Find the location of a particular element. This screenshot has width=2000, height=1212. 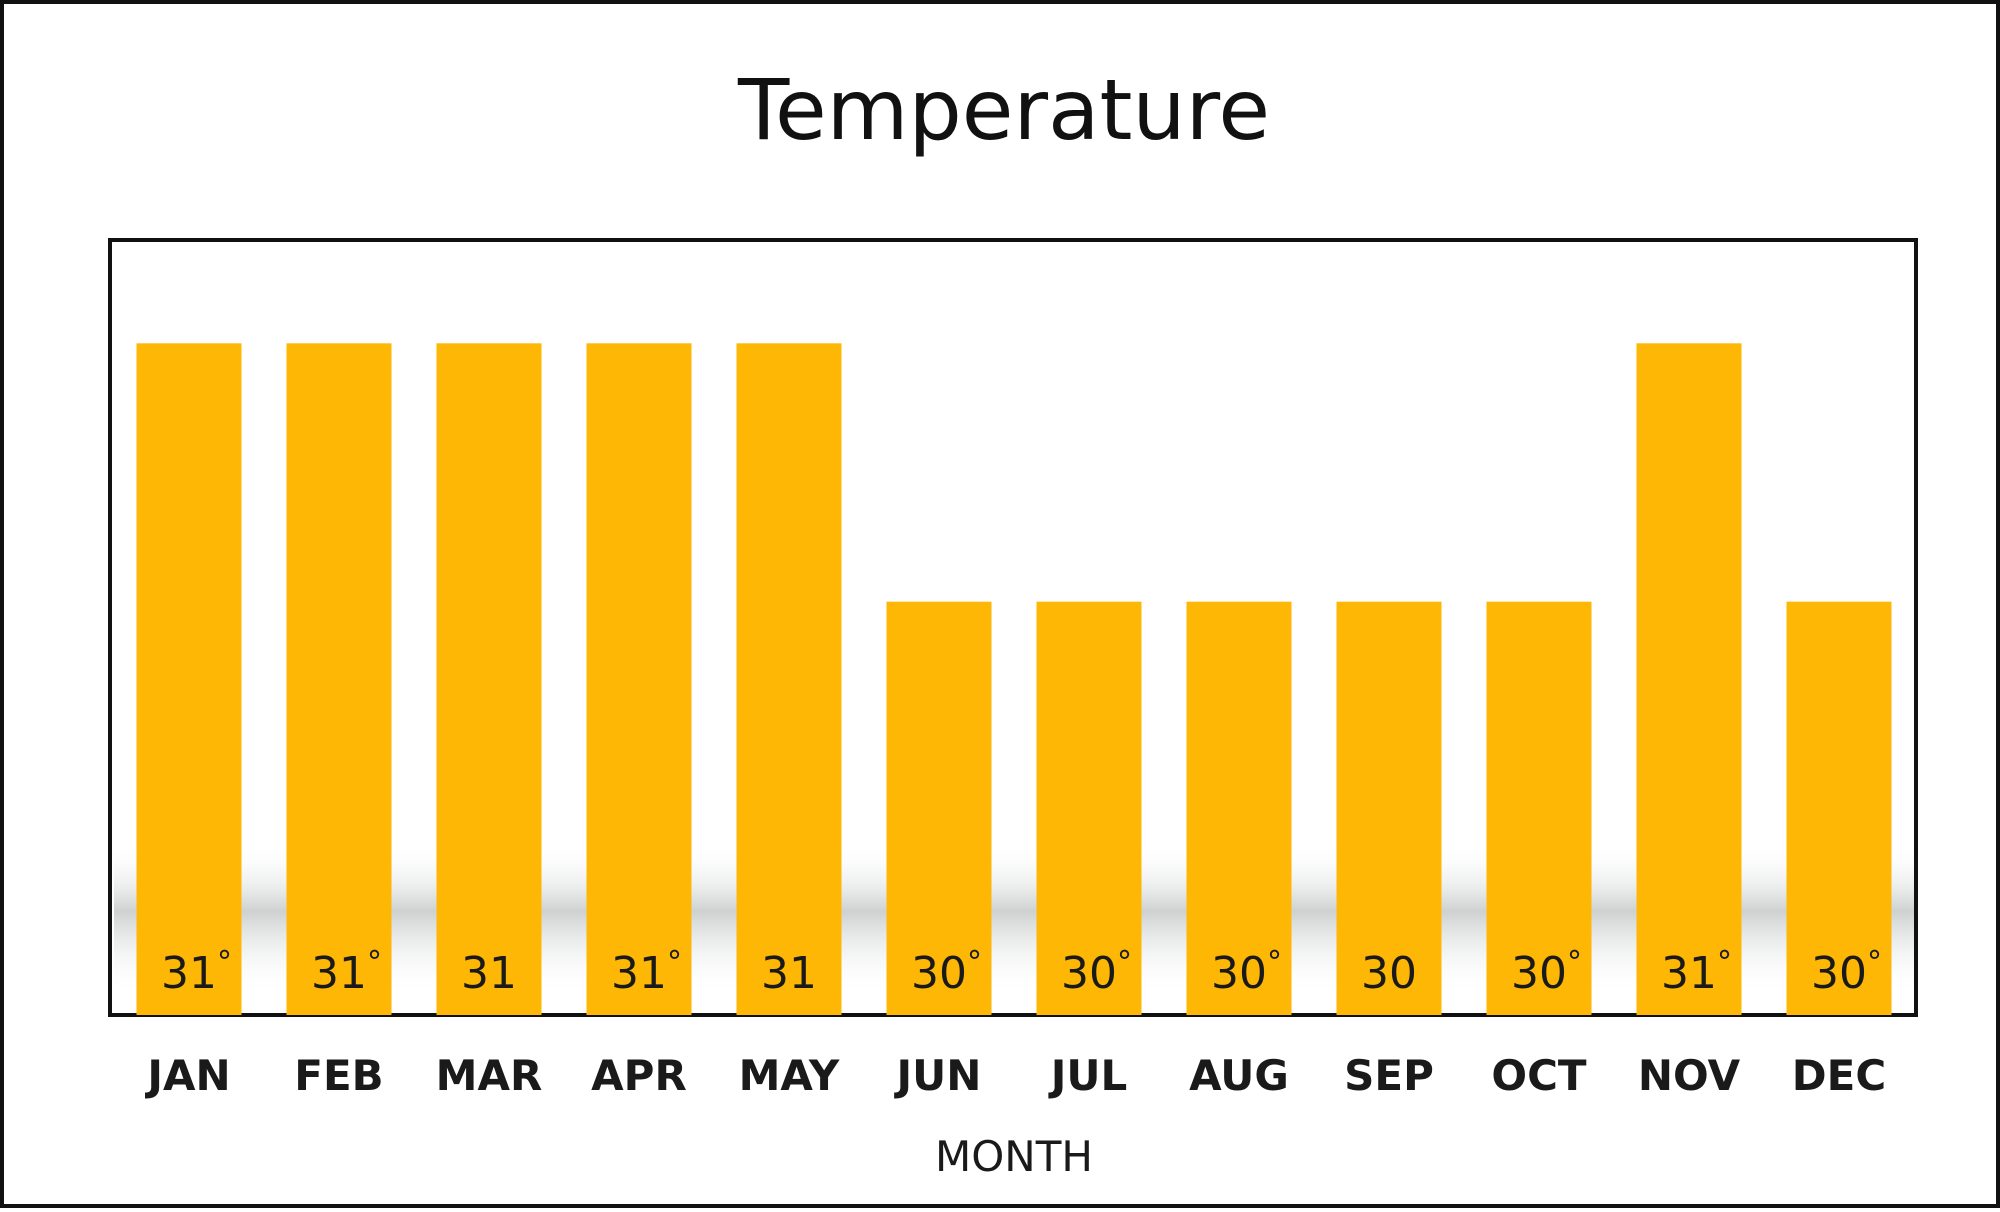

data-label-feb: 31 is located at coordinates (339, 973).